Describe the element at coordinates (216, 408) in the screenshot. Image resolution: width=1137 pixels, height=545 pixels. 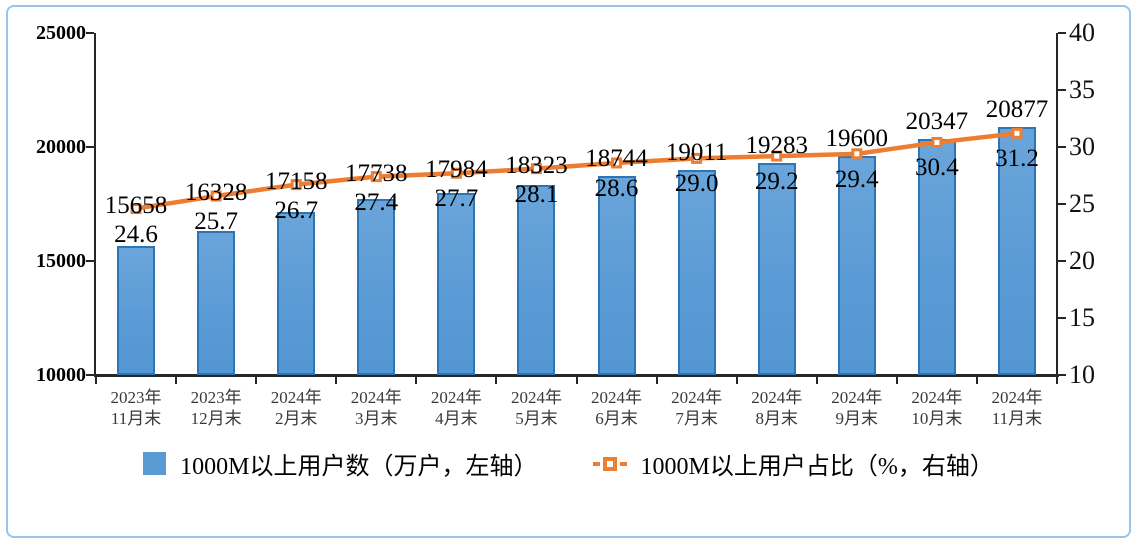
I see `x-axis-label: 2023年 12月末` at that location.